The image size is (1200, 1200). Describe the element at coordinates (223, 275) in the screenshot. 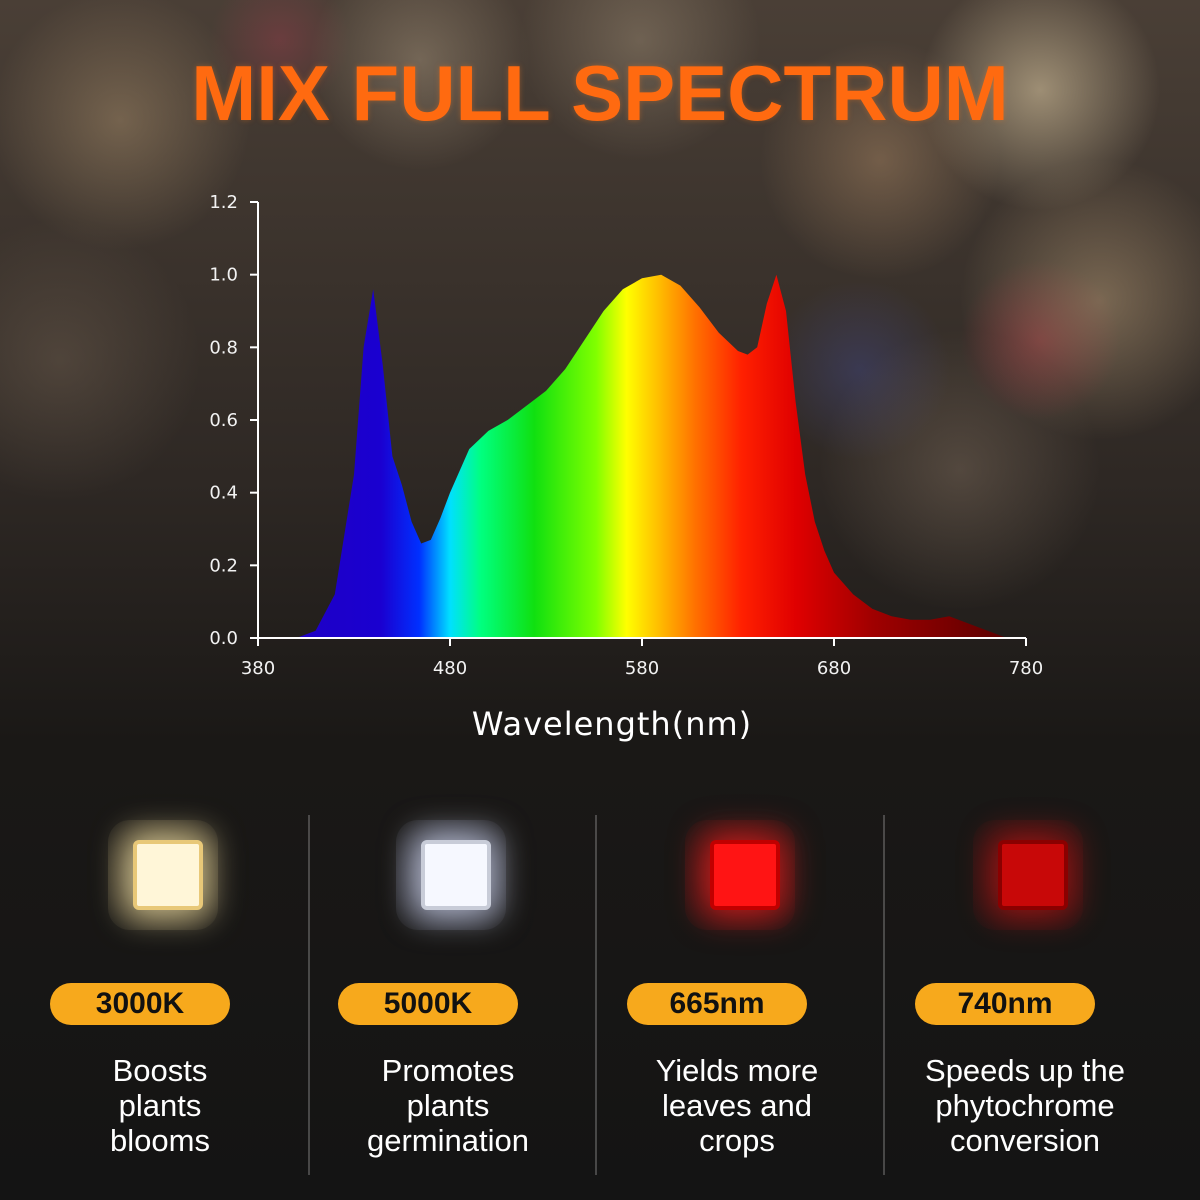

I see `y-tick-label: 1.0` at that location.